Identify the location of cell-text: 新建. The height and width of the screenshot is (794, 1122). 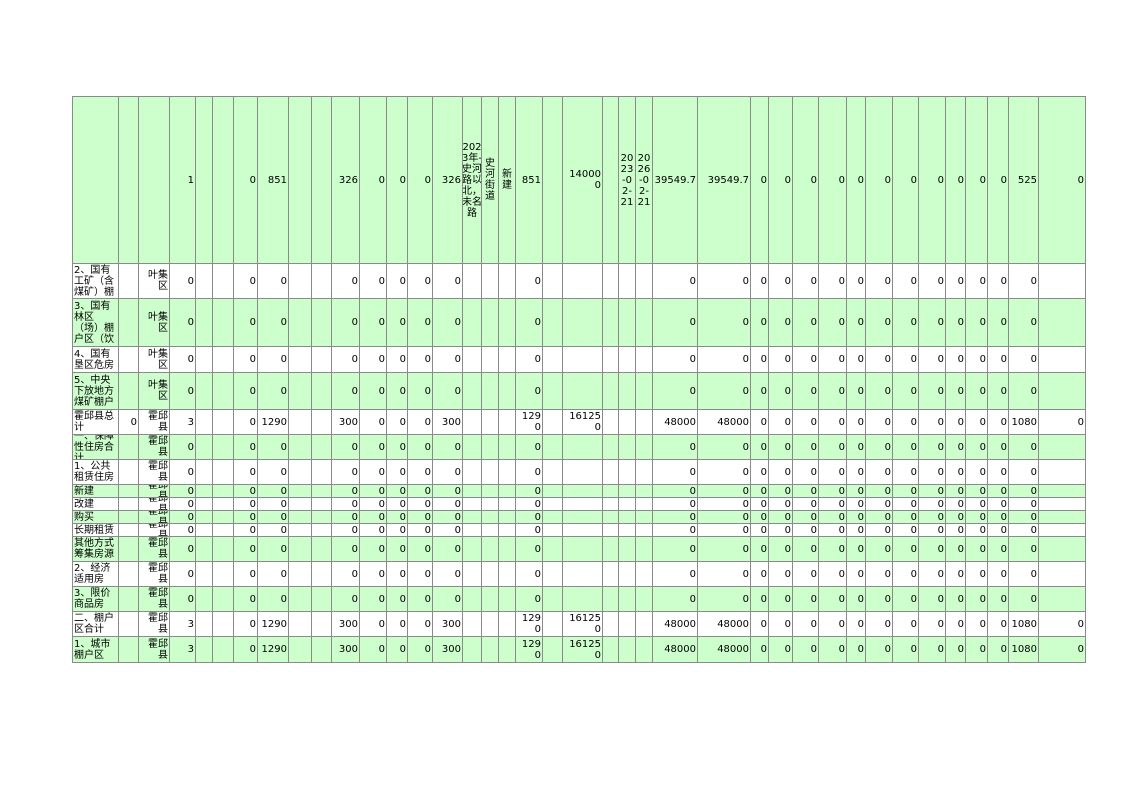
(507, 180).